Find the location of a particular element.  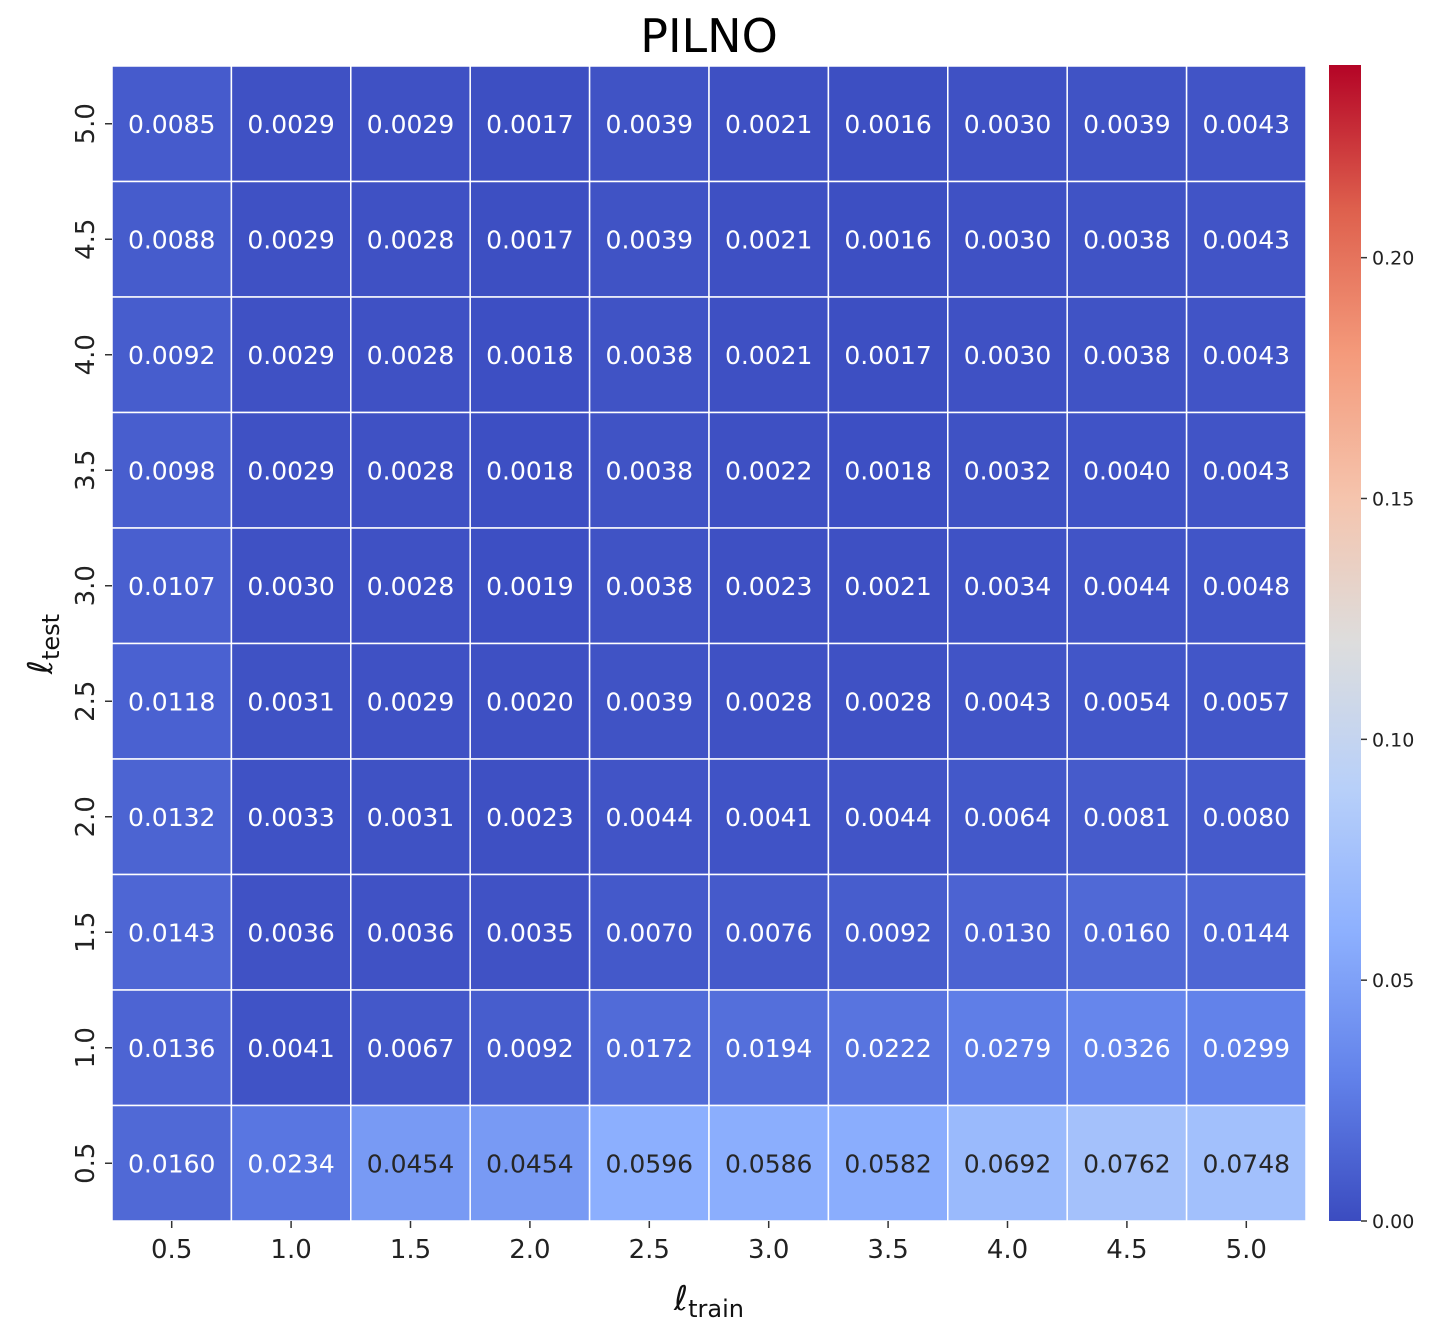

y-axis-label: ℓtest is located at coordinates (43, 644).